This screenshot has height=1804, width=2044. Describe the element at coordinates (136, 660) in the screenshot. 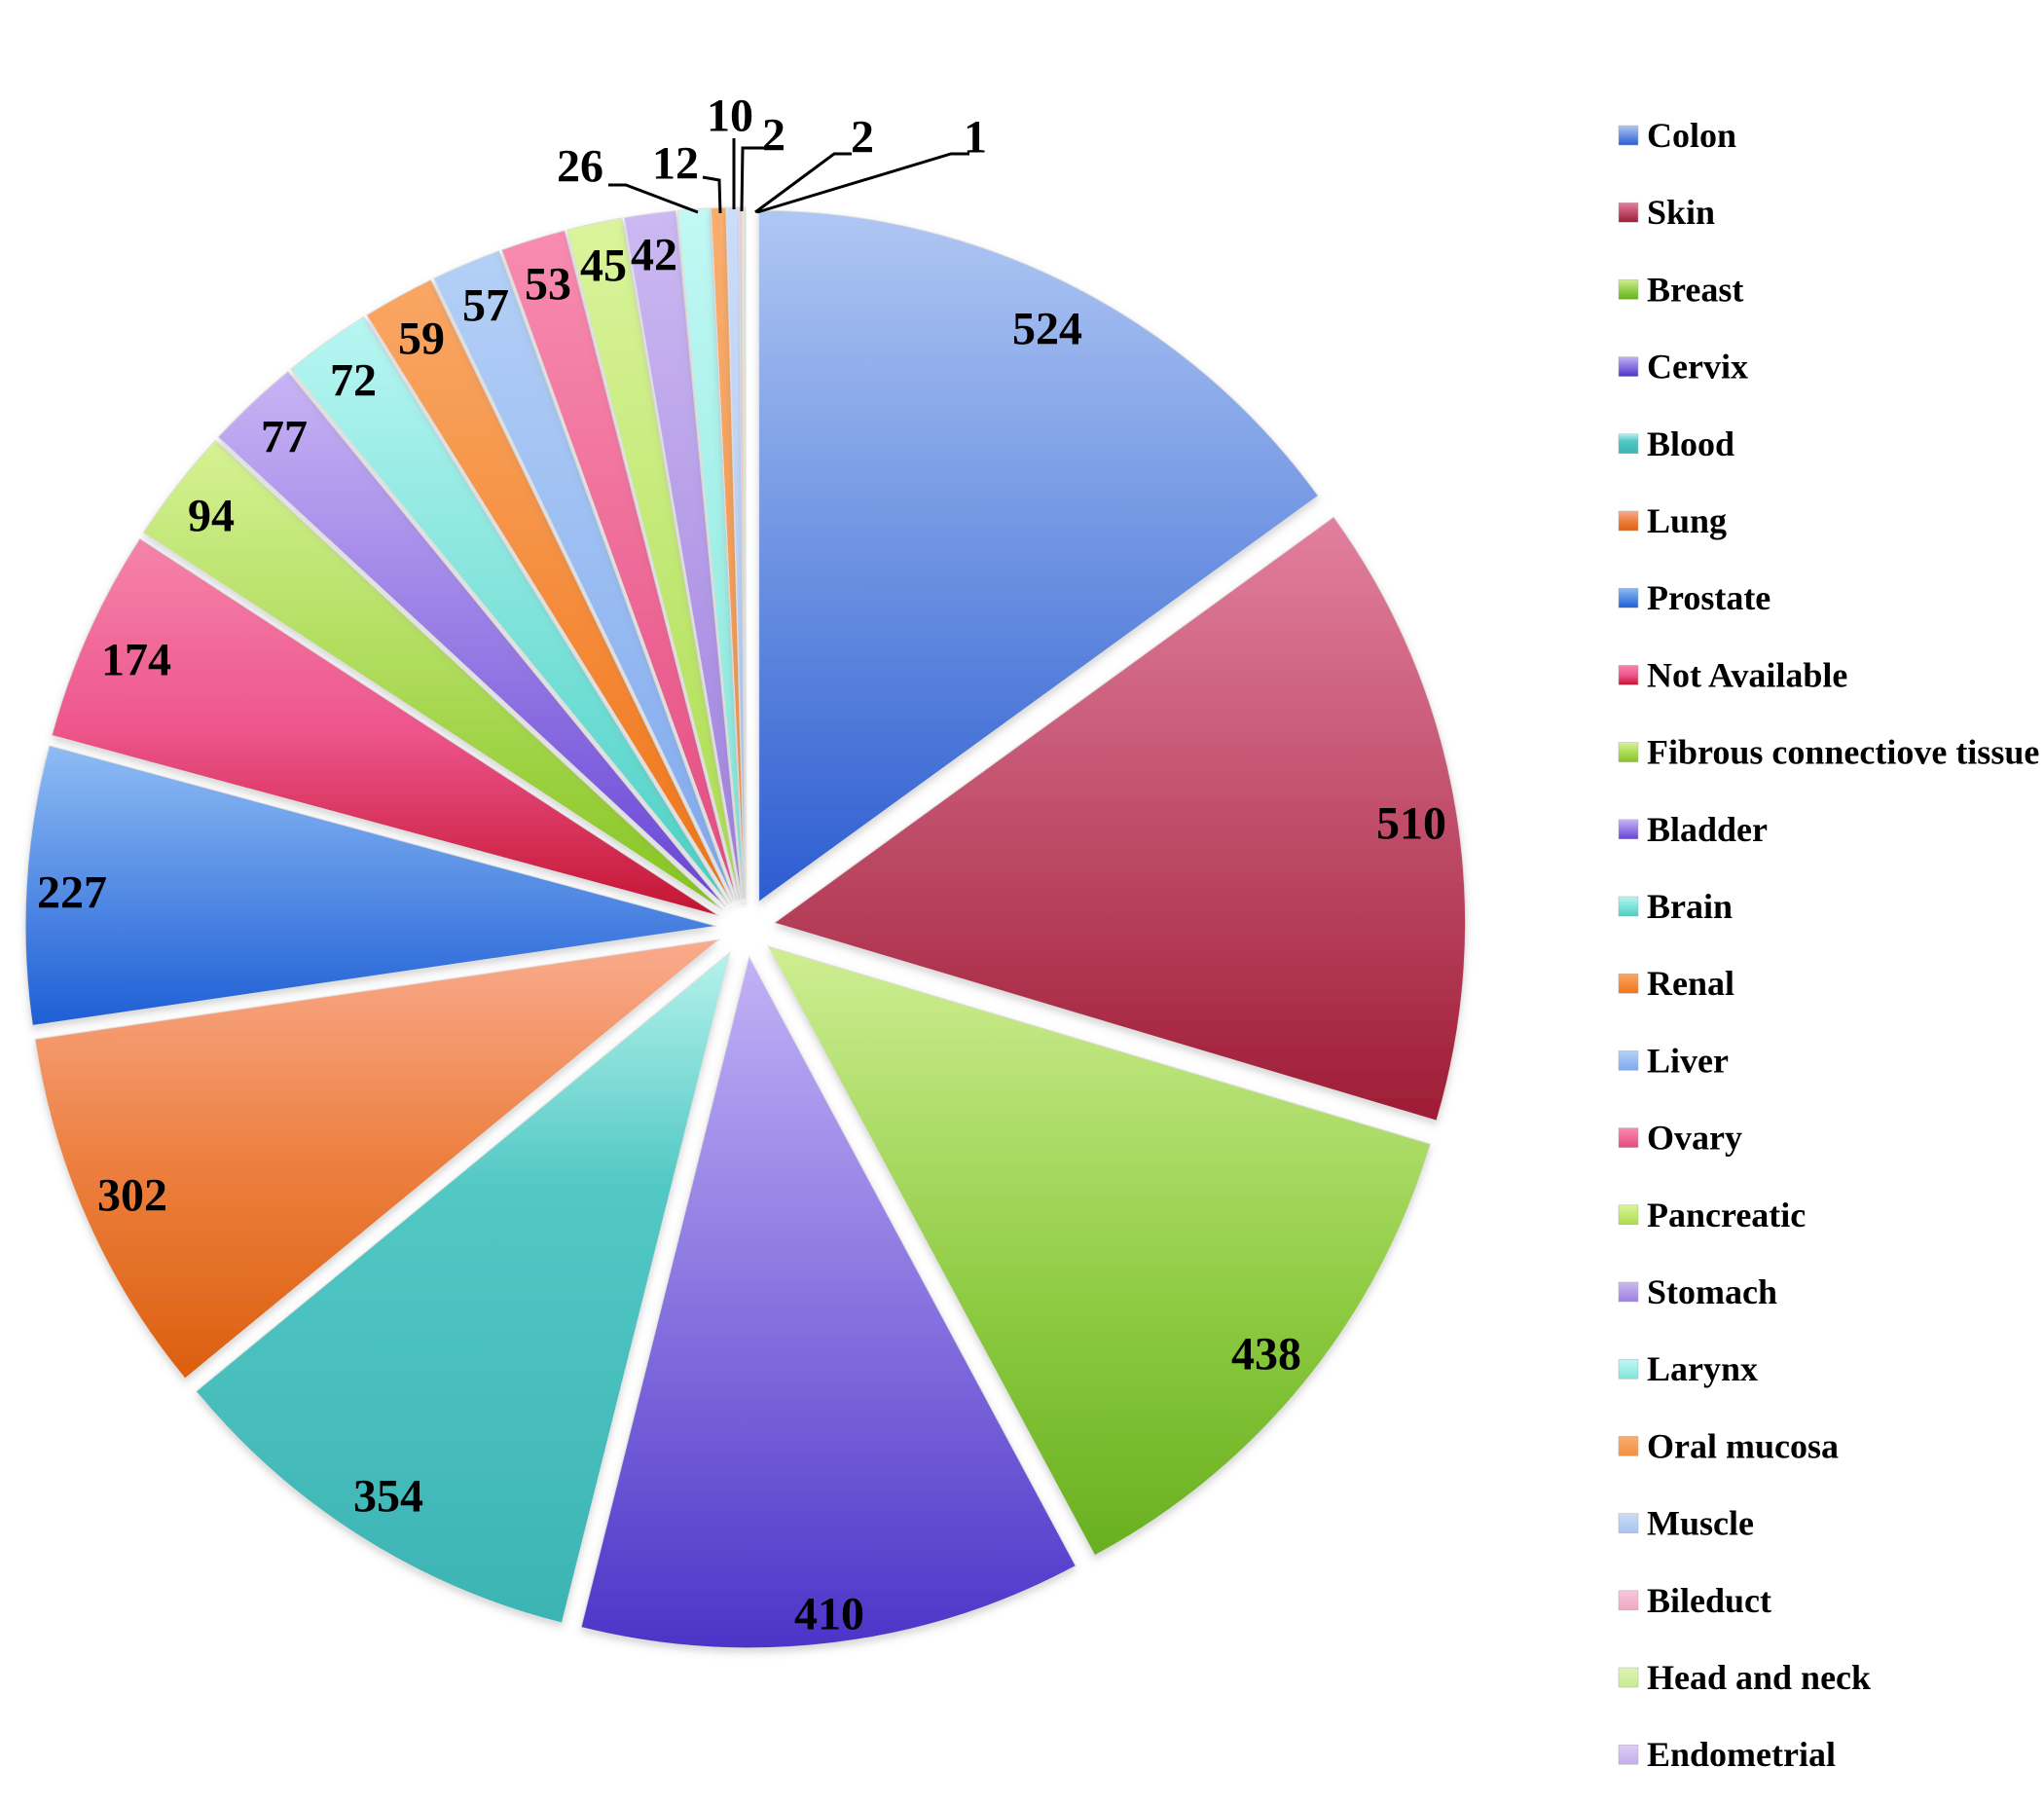

I see `svg-text: 174` at that location.